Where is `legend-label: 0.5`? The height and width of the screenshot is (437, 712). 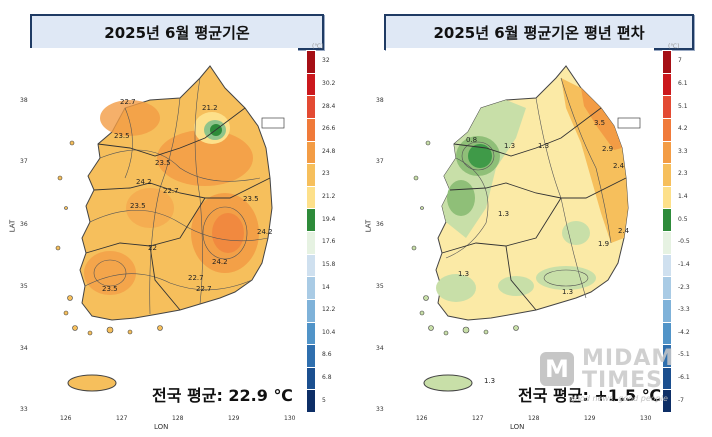 legend-label: 0.5 is located at coordinates (683, 219).